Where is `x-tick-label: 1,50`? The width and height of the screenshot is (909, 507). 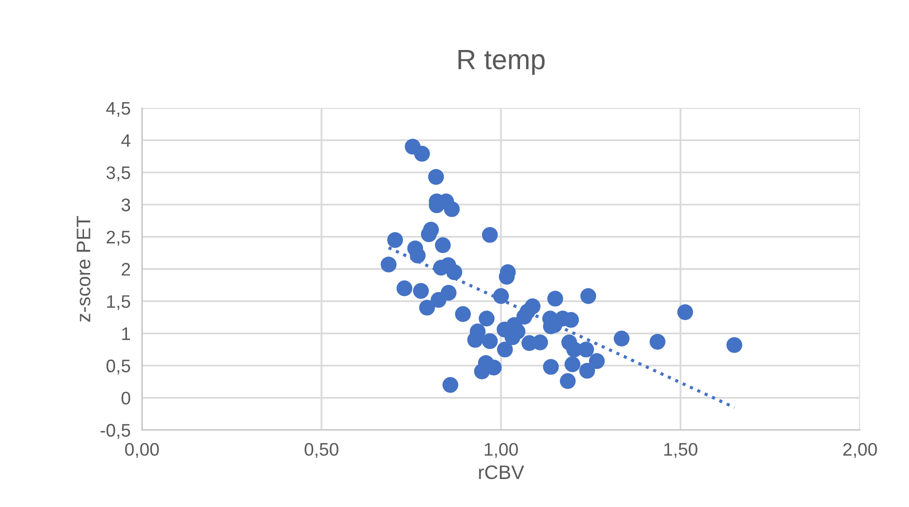
x-tick-label: 1,50 is located at coordinates (681, 450).